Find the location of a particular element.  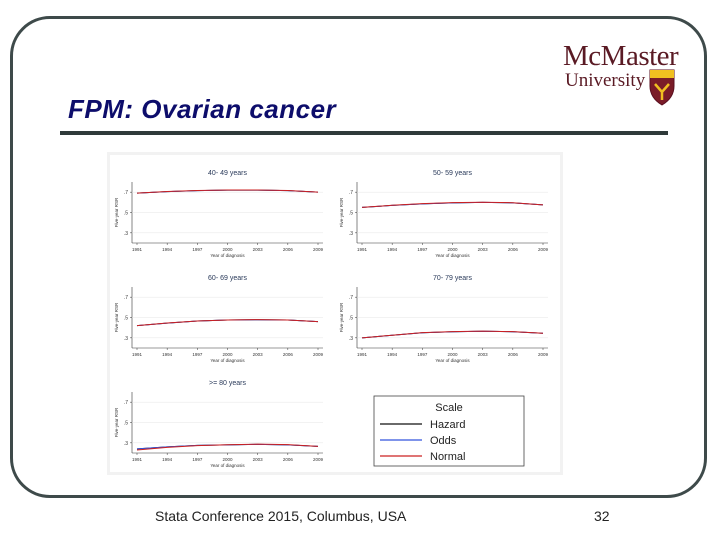

logo-wordmark: McMaster is located at coordinates (621, 56).